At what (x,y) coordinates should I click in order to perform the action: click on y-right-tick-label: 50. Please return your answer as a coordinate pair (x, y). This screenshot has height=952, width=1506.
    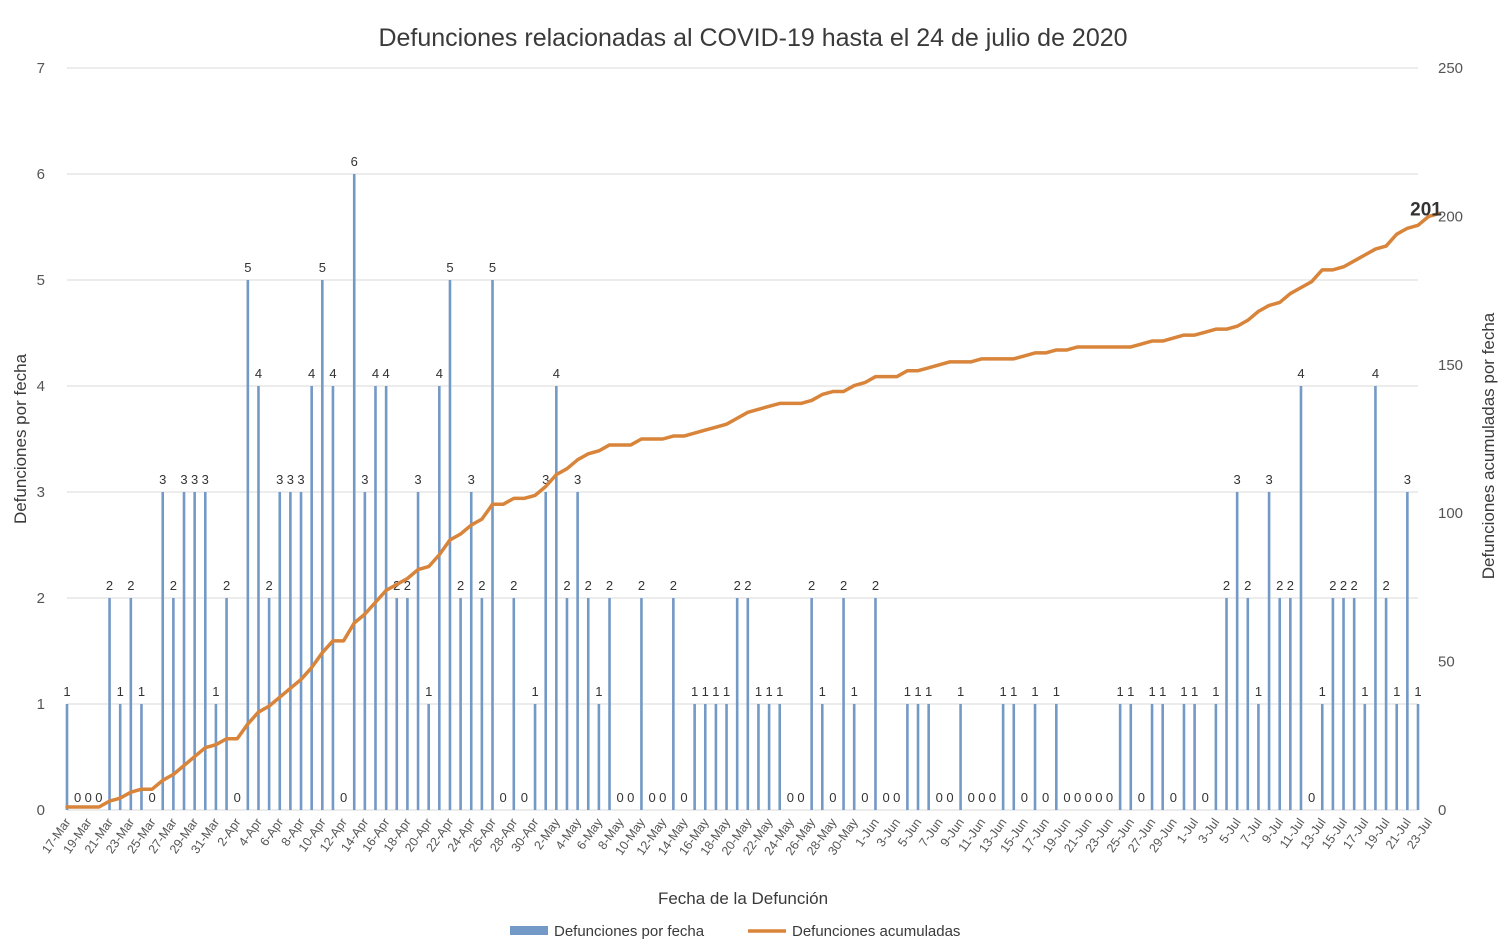
    Looking at the image, I should click on (1446, 662).